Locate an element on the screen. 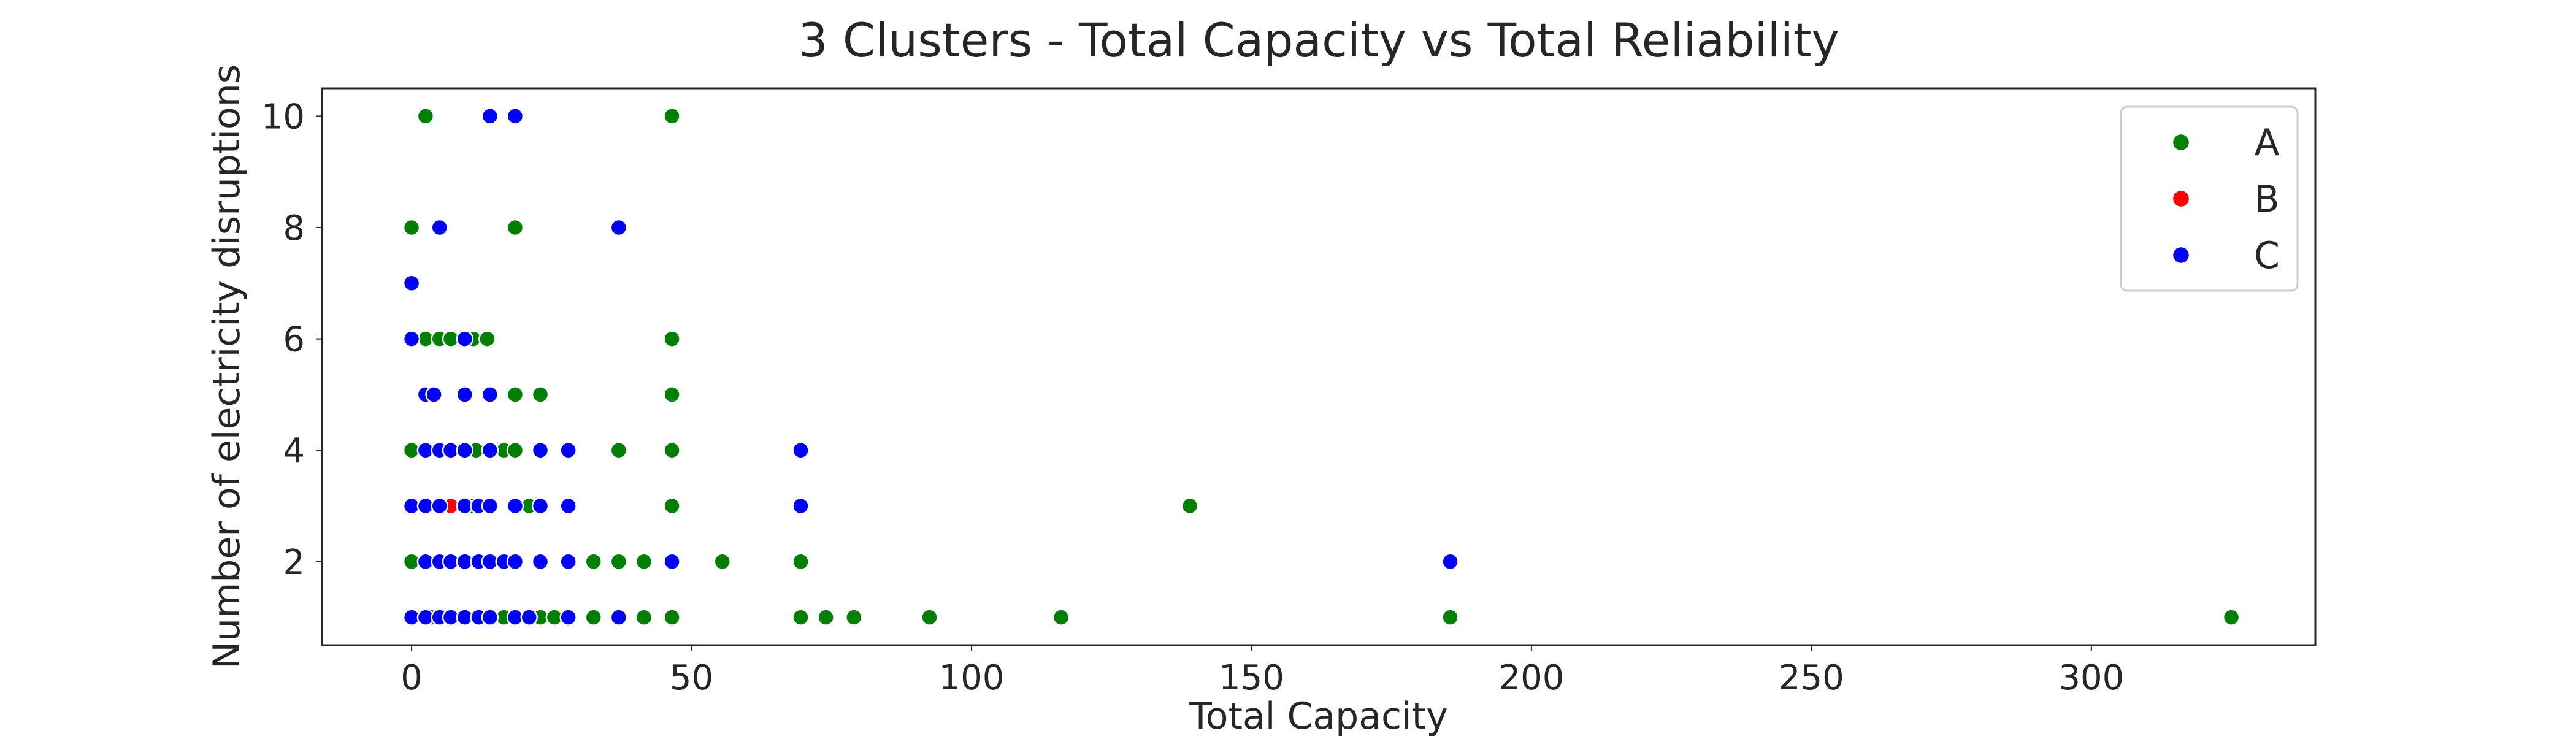 The image size is (2576, 739). y-tick-label: 6 is located at coordinates (294, 340).